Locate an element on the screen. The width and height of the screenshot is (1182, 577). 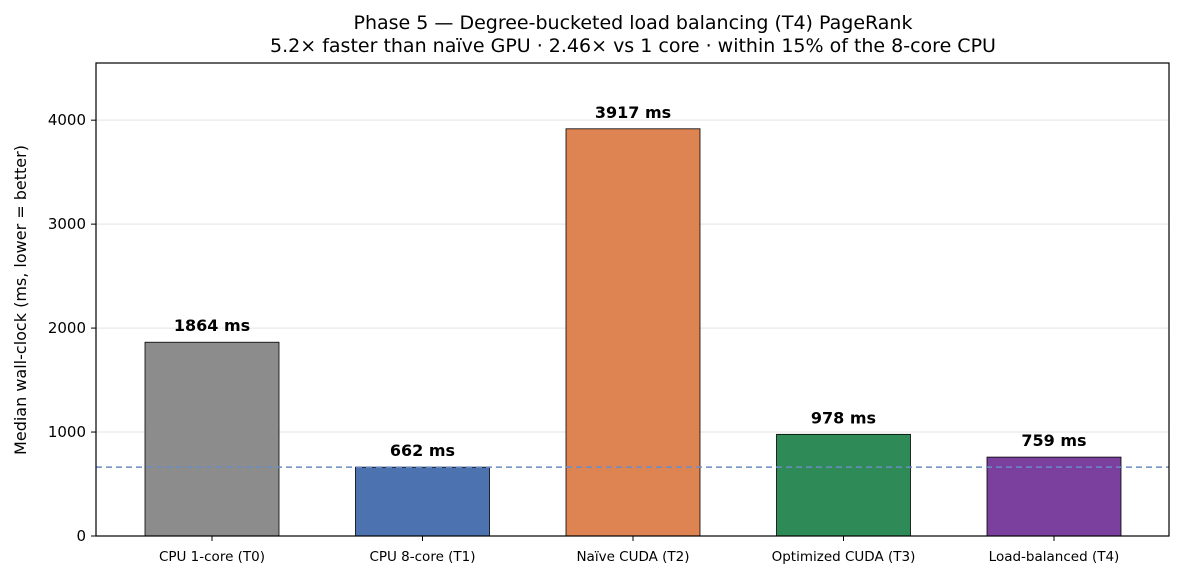
y-axis: 0 1000 2000 3000 4000 is located at coordinates (72, 328).